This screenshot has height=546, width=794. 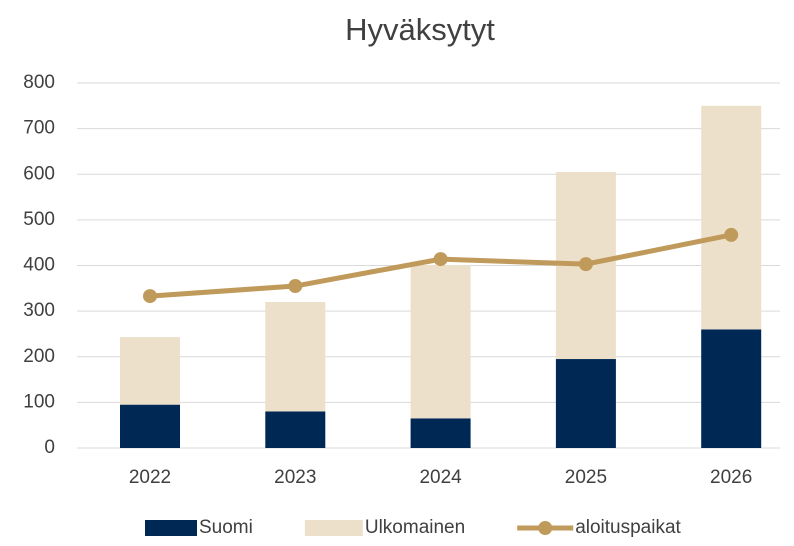 What do you see at coordinates (39, 128) in the screenshot?
I see `y-tick-label: 700` at bounding box center [39, 128].